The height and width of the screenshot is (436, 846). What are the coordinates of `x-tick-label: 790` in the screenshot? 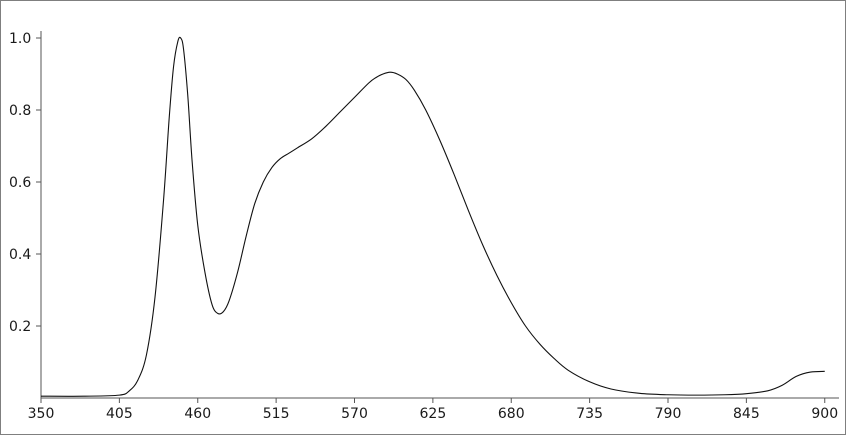 It's located at (668, 414).